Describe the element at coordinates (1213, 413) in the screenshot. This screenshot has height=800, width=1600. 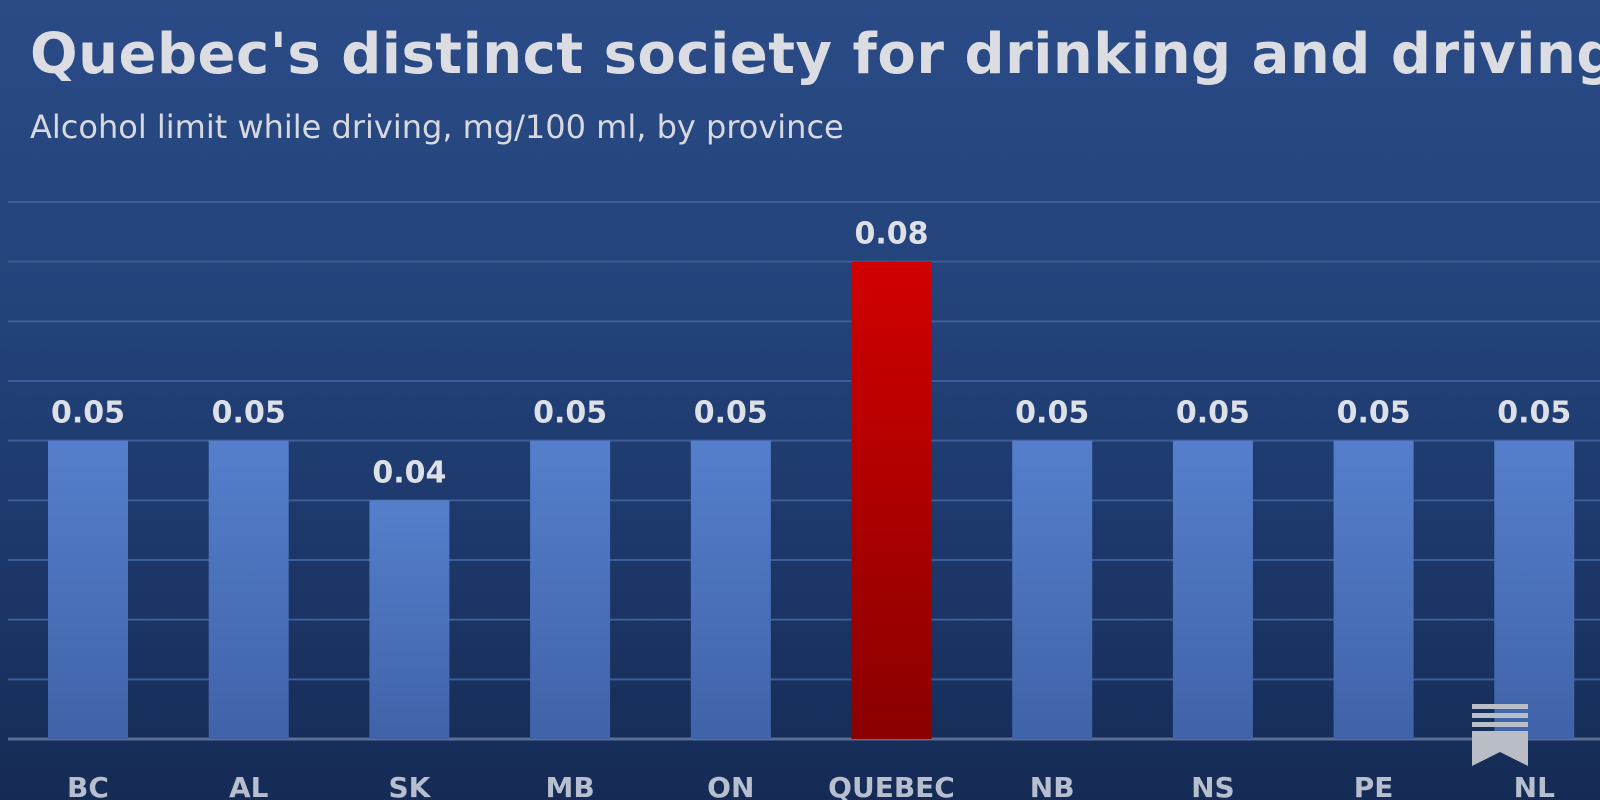
I see `data-label-ns: 0.05` at that location.